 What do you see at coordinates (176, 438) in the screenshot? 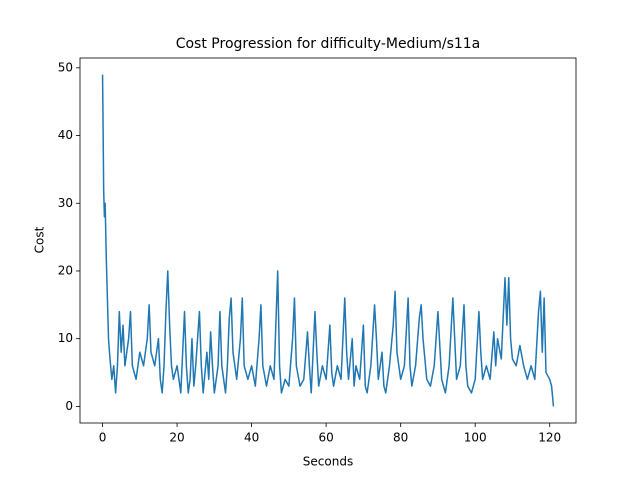
I see `x-tick-label: 20` at bounding box center [176, 438].